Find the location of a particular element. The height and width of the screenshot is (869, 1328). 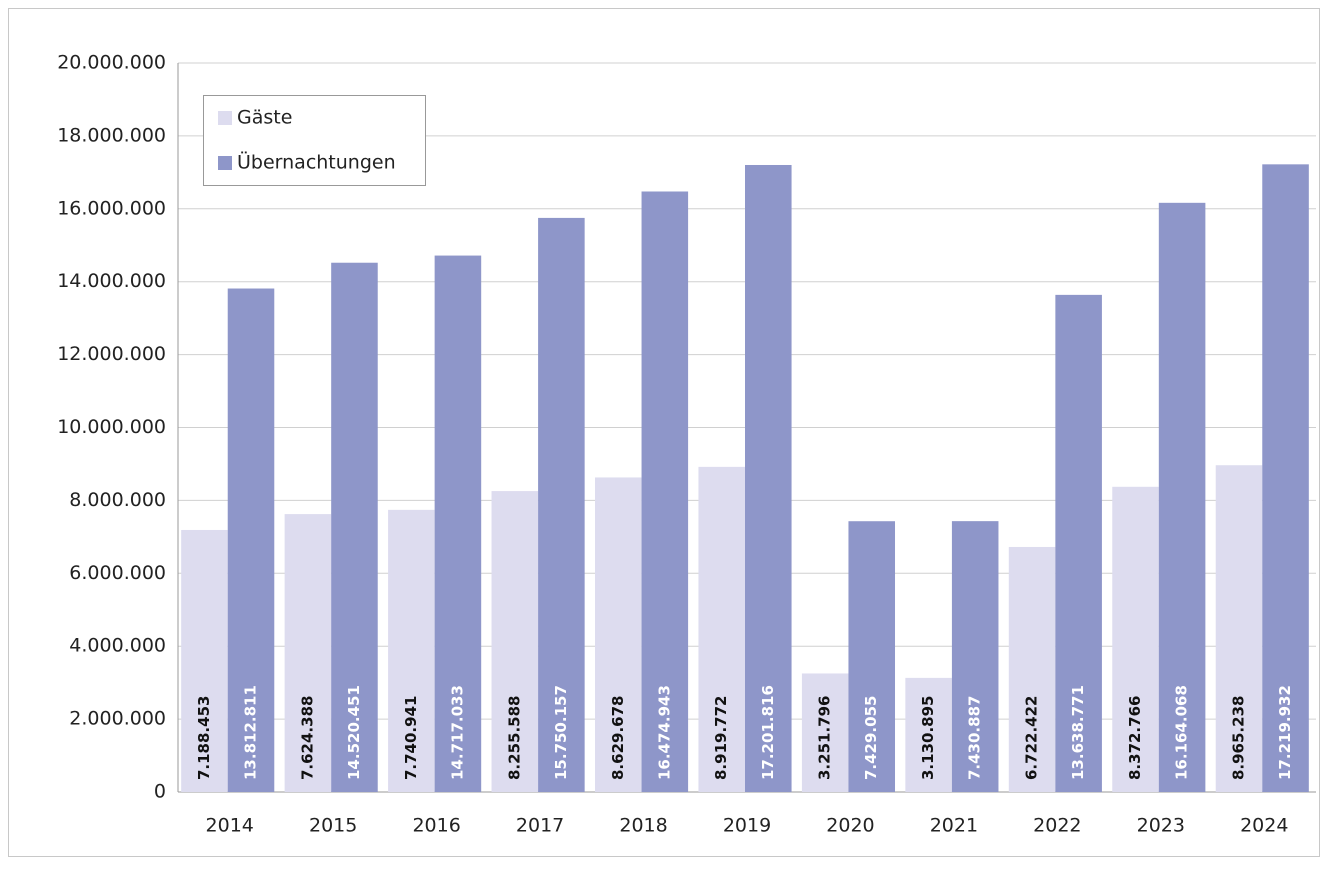

value-label: 7.624.388 is located at coordinates (307, 738).